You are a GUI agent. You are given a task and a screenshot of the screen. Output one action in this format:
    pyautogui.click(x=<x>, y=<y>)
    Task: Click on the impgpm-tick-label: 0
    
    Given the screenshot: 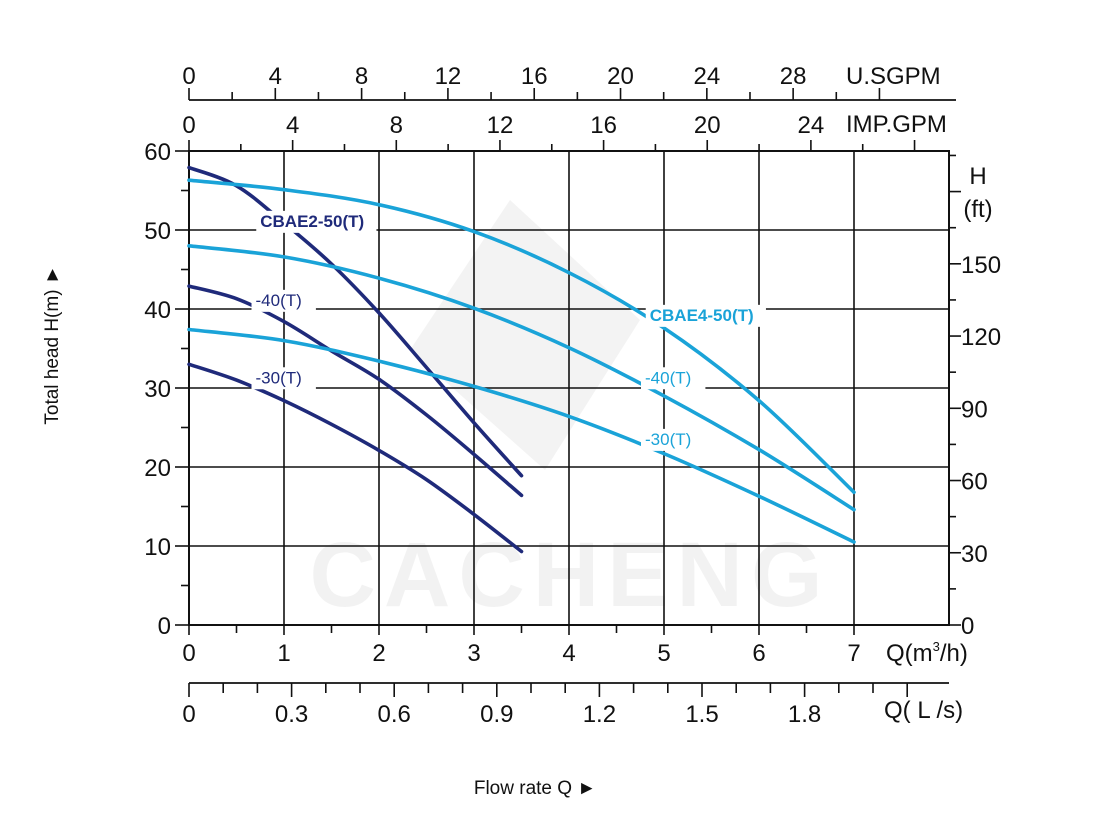 What is the action you would take?
    pyautogui.click(x=188, y=125)
    